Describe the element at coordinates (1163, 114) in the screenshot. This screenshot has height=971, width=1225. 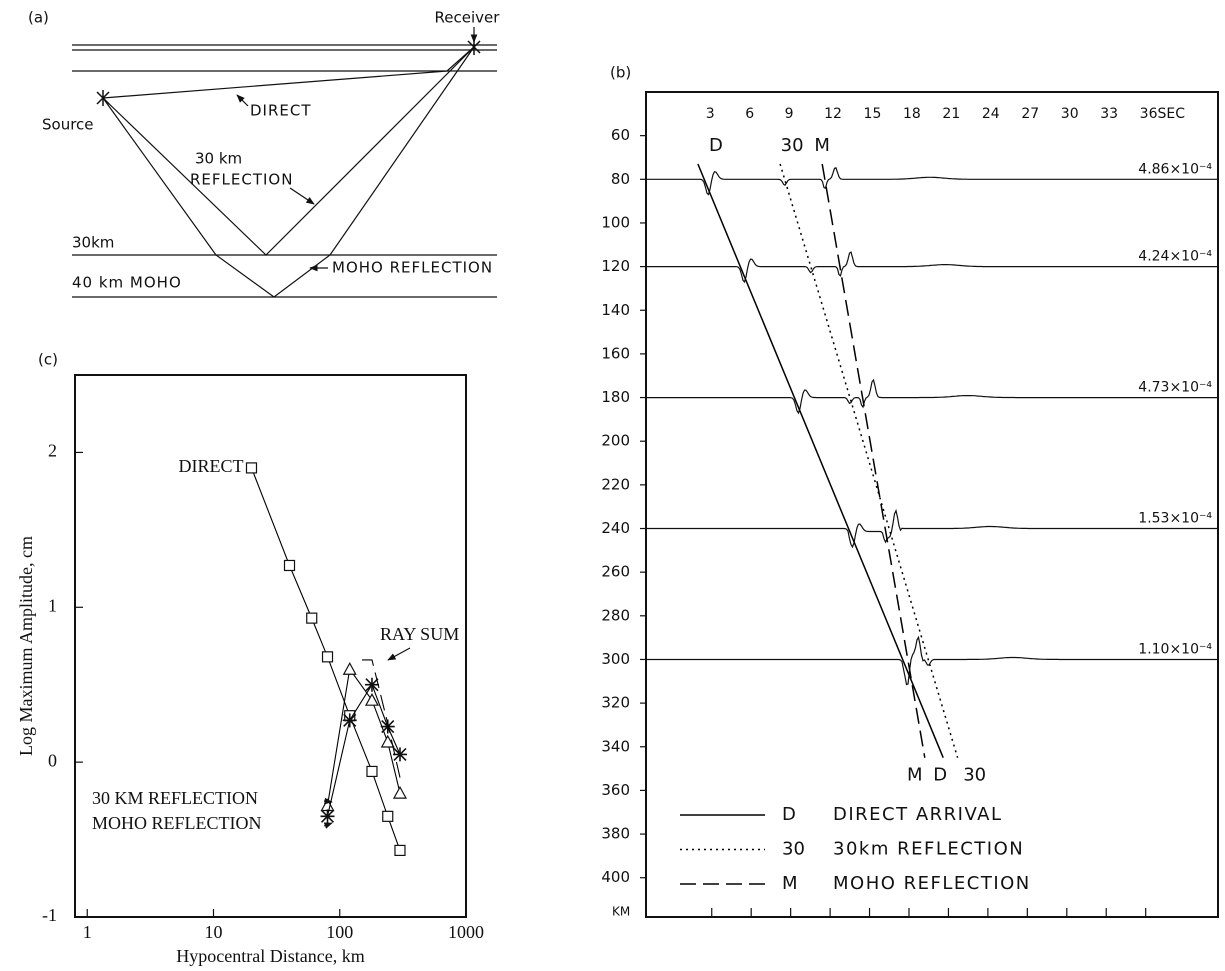
I see `x-tick-label: 36SEC` at that location.